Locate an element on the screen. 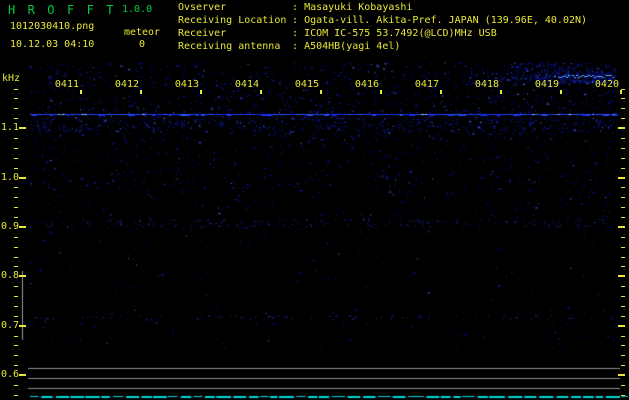  info-value: ICOM IC-575 53.7492(@LCD)MHz USB is located at coordinates (400, 33).